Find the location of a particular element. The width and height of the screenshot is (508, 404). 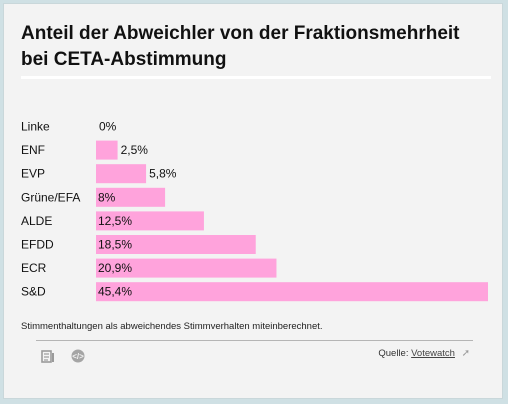

data-label: 5,8% is located at coordinates (163, 174).